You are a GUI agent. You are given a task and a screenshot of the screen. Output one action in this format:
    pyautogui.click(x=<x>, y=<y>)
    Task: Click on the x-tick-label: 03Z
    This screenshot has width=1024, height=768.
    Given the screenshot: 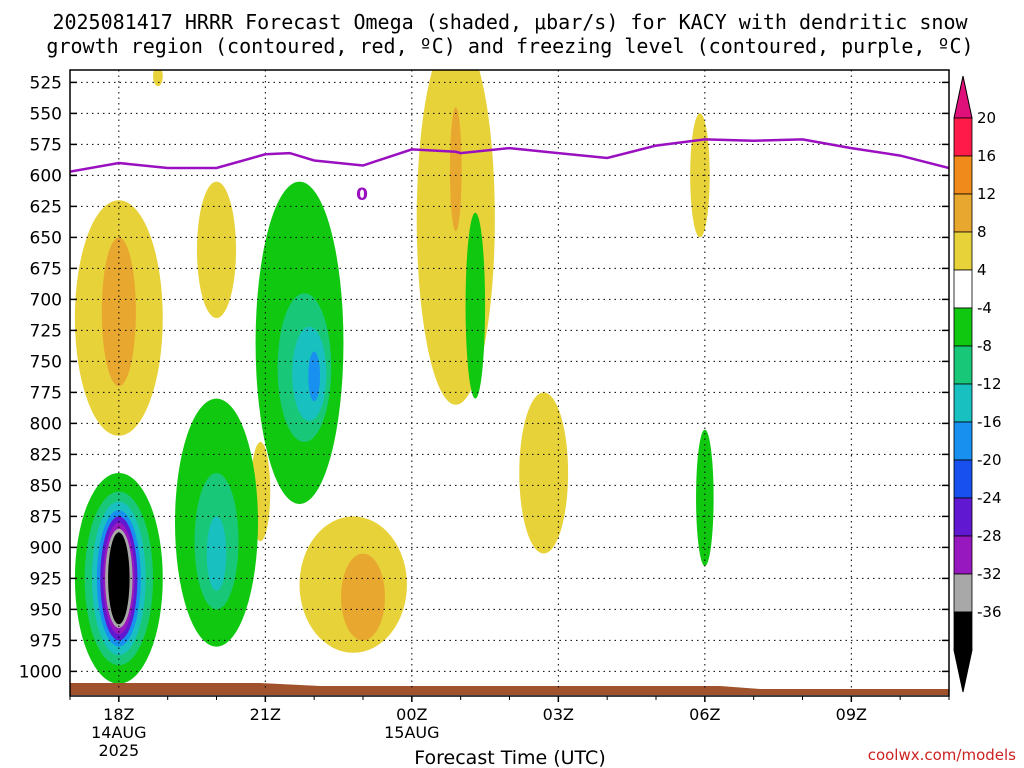 What is the action you would take?
    pyautogui.click(x=558, y=714)
    